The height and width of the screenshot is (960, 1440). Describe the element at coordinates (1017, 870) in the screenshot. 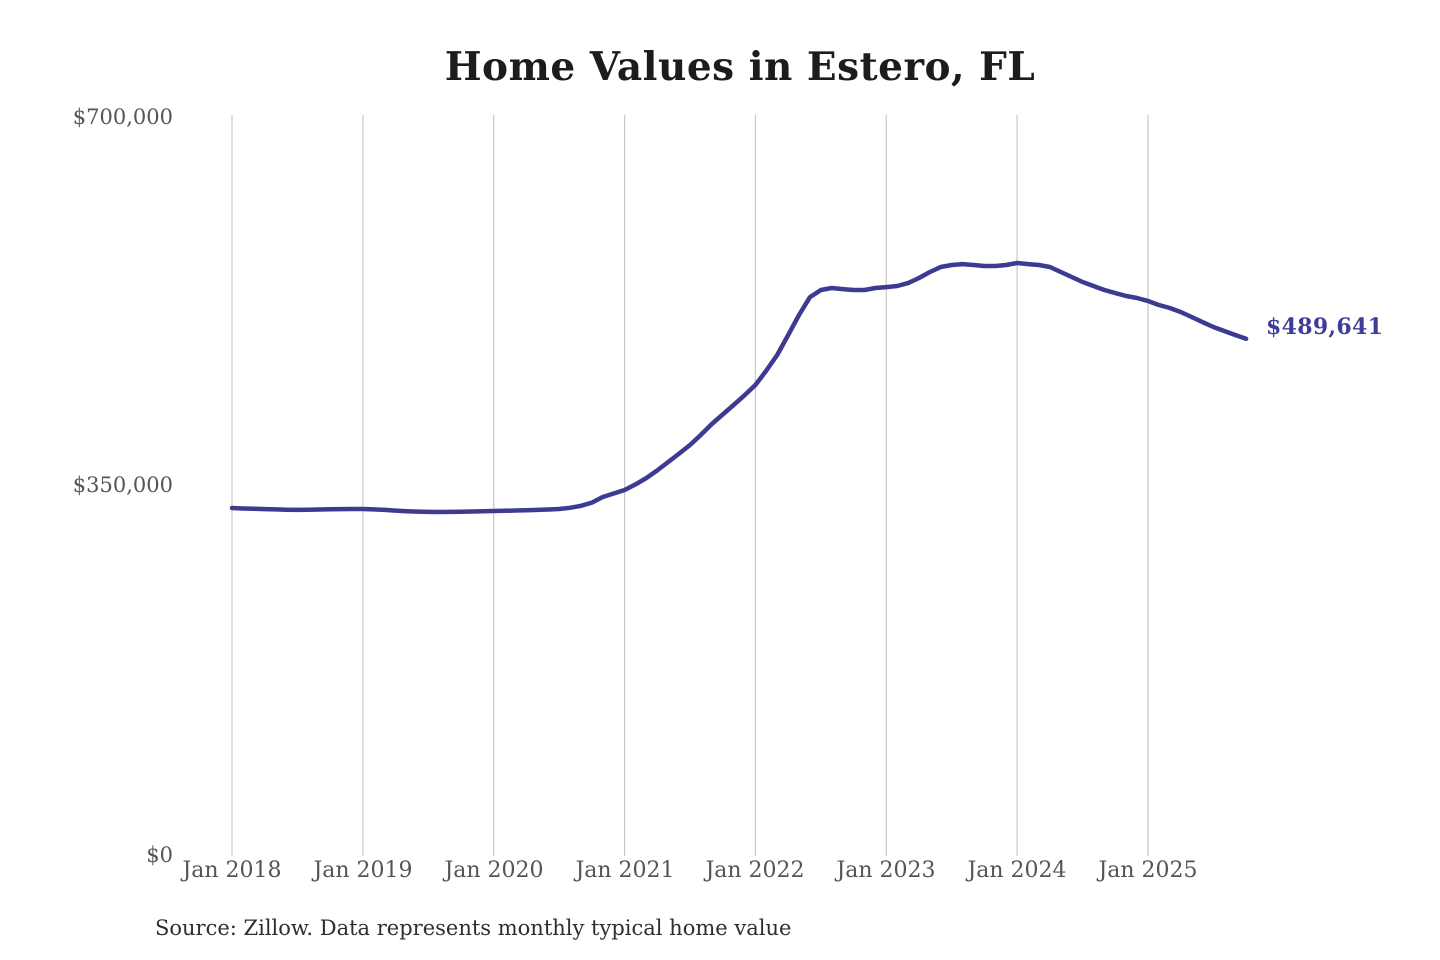

I see `x-tick-label: Jan 2024` at that location.